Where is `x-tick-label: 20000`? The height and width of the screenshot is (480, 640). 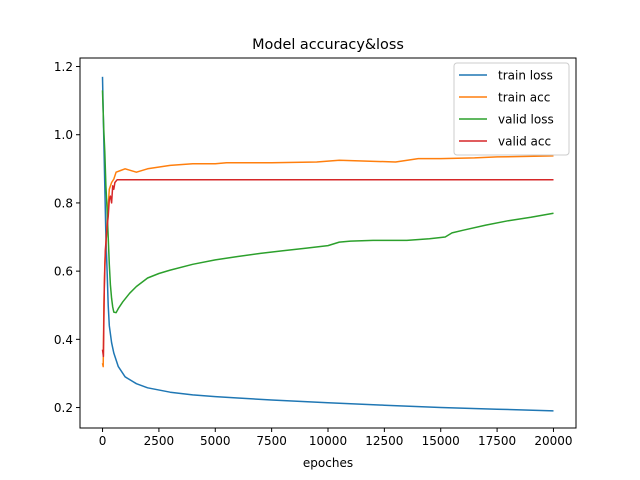 x-tick-label: 20000 is located at coordinates (553, 441).